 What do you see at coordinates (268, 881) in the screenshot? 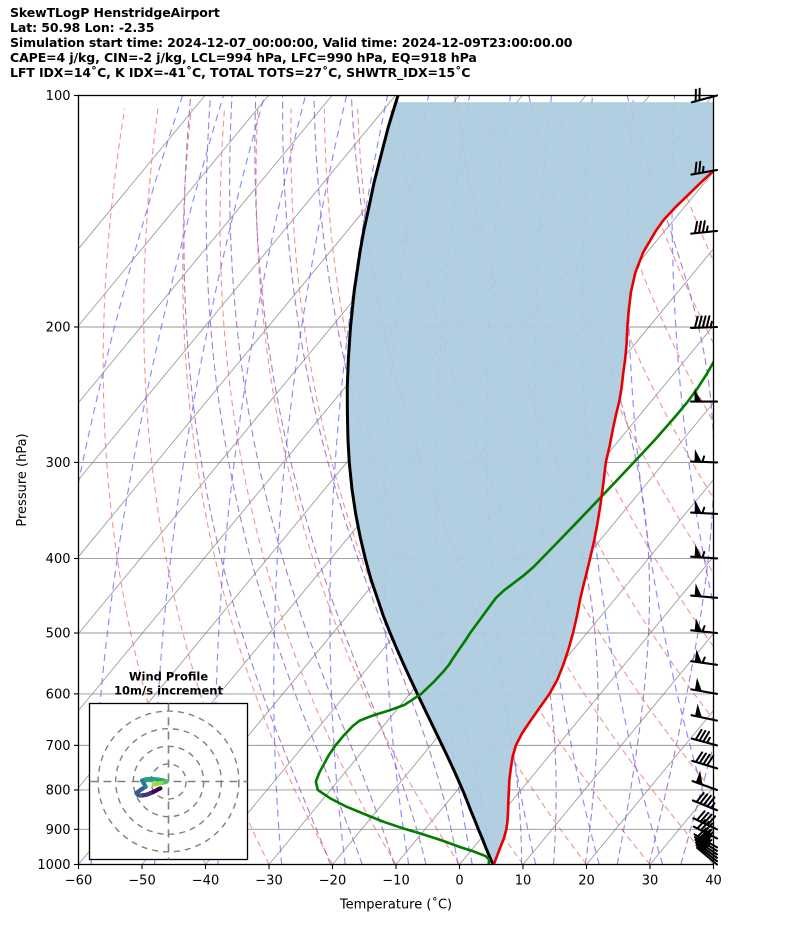
I see `x-tick-label: −30` at bounding box center [268, 881].